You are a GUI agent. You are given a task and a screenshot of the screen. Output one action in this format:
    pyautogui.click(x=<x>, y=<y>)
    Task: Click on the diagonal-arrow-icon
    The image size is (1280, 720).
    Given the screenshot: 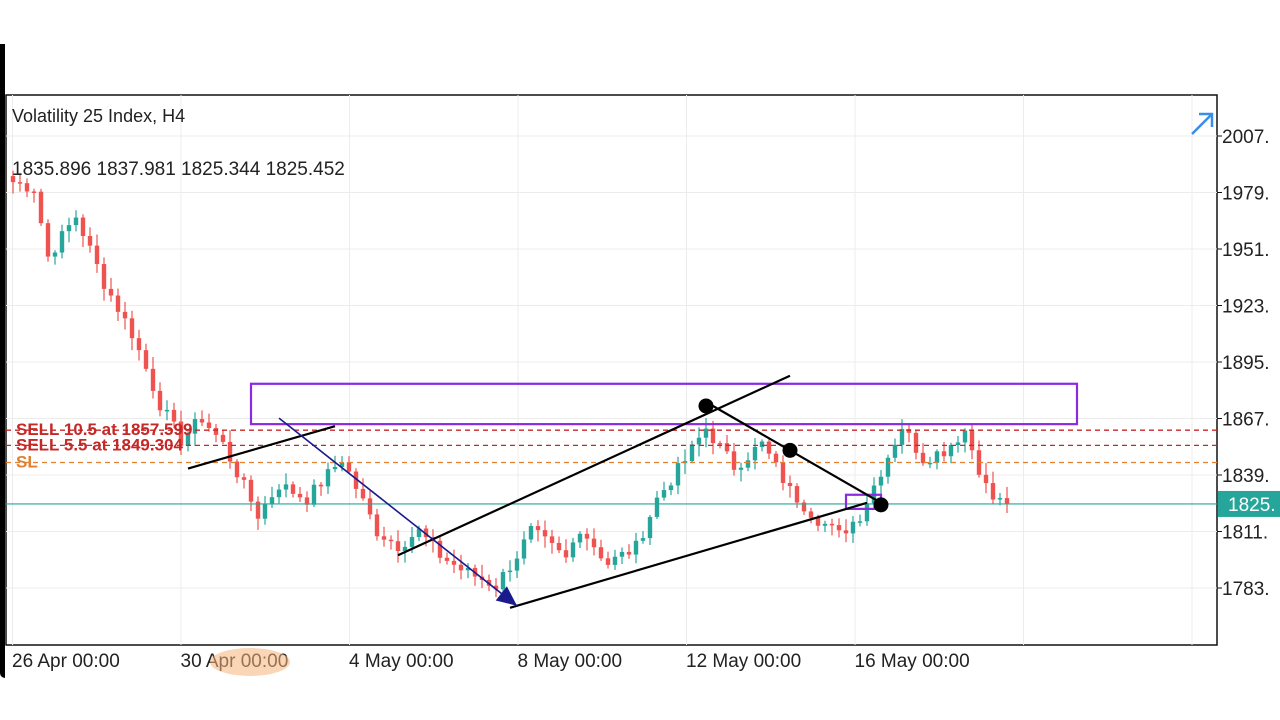 What is the action you would take?
    pyautogui.click(x=1203, y=123)
    